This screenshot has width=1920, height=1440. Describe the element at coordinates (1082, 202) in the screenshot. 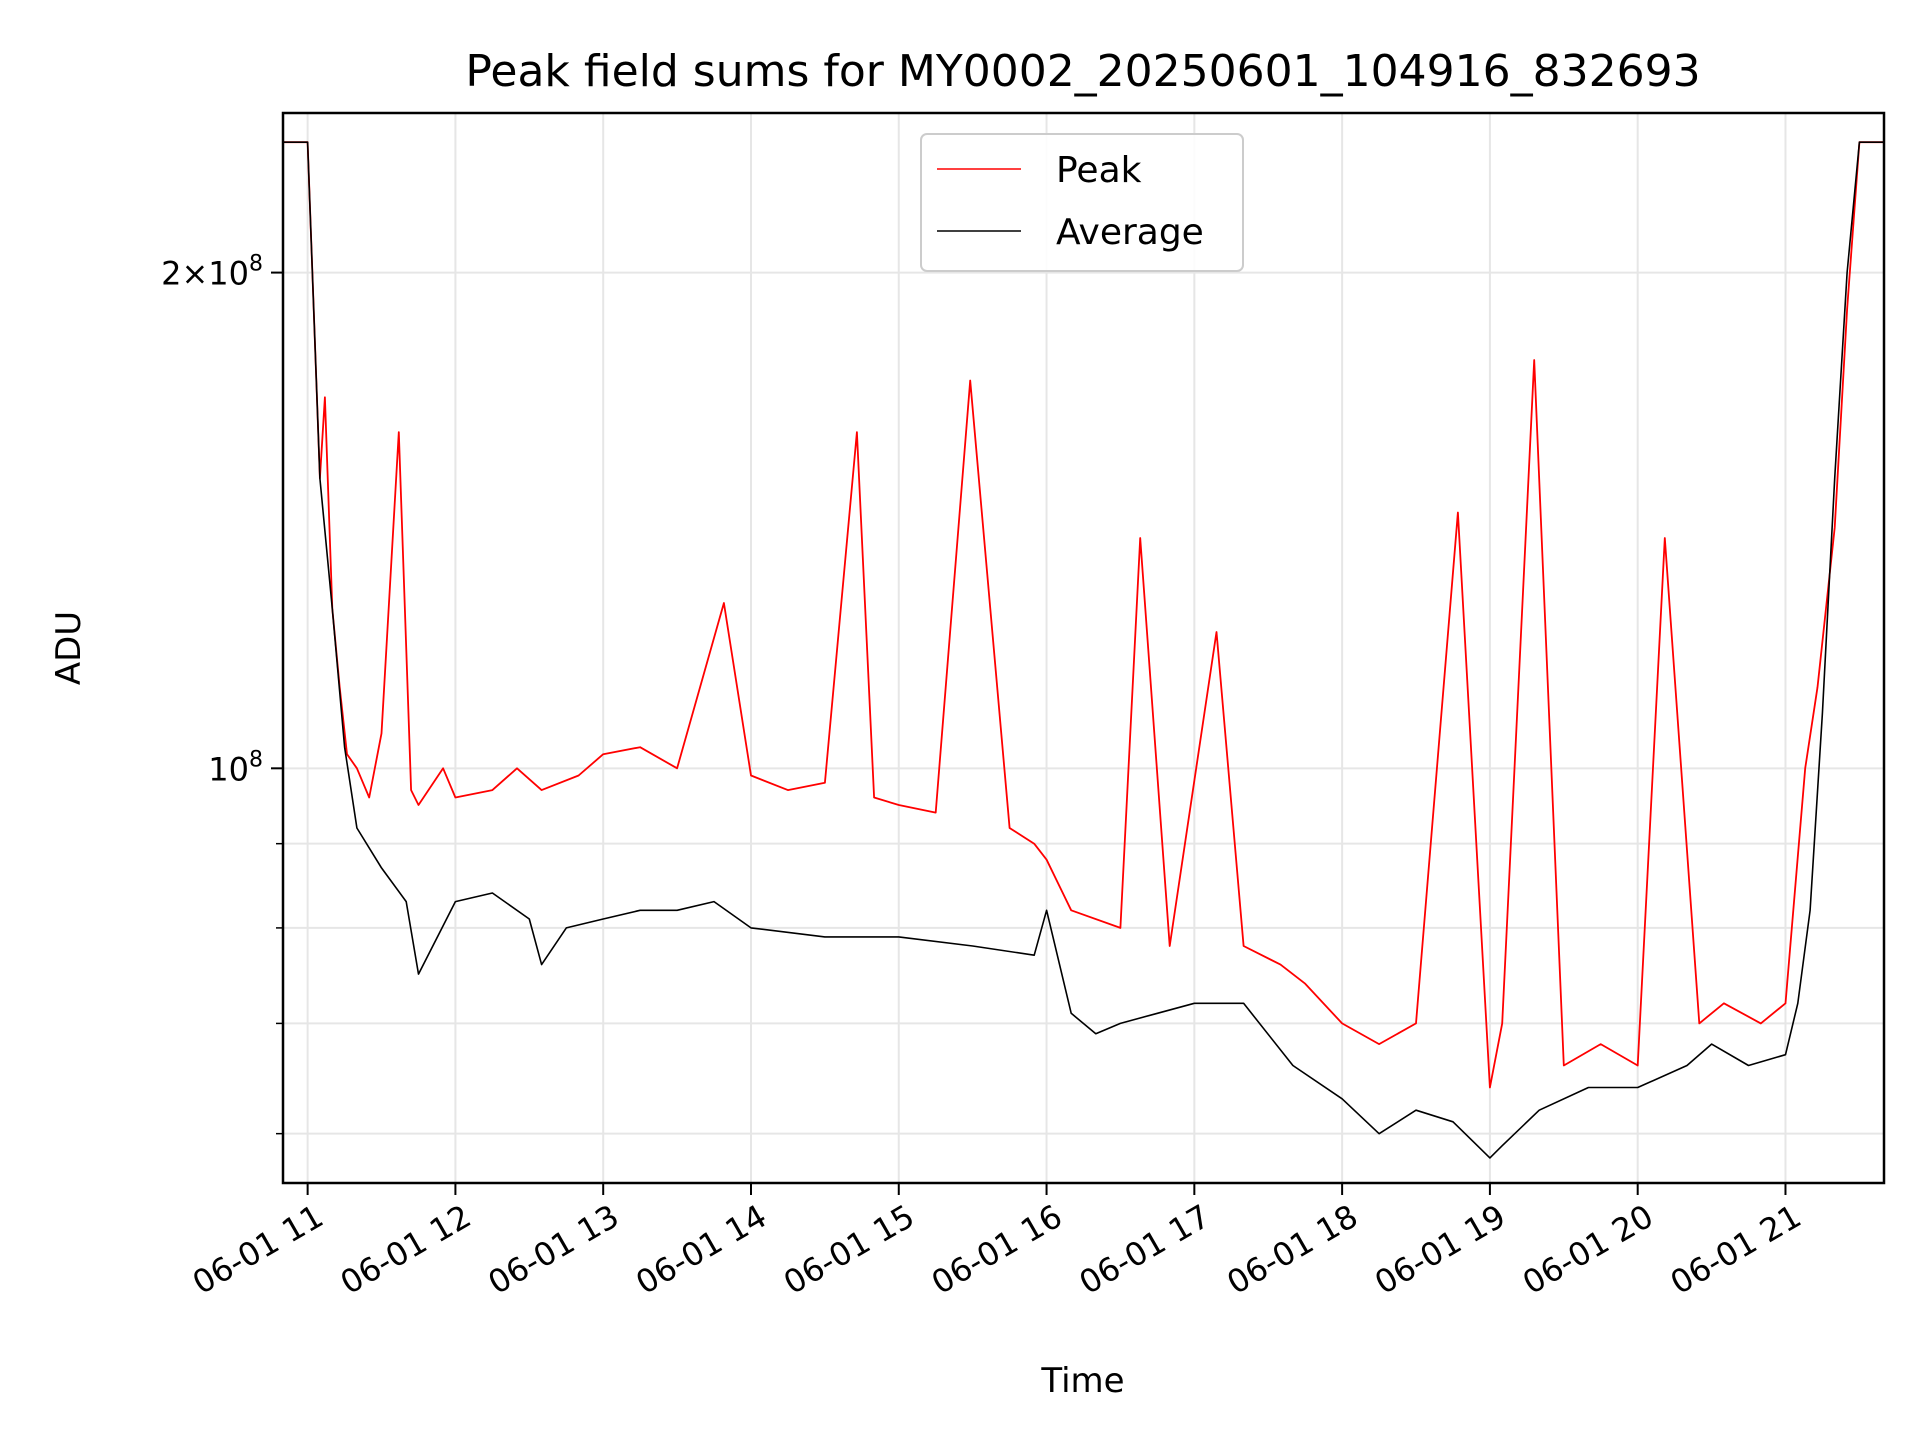

I see `legend: Peak Average` at that location.